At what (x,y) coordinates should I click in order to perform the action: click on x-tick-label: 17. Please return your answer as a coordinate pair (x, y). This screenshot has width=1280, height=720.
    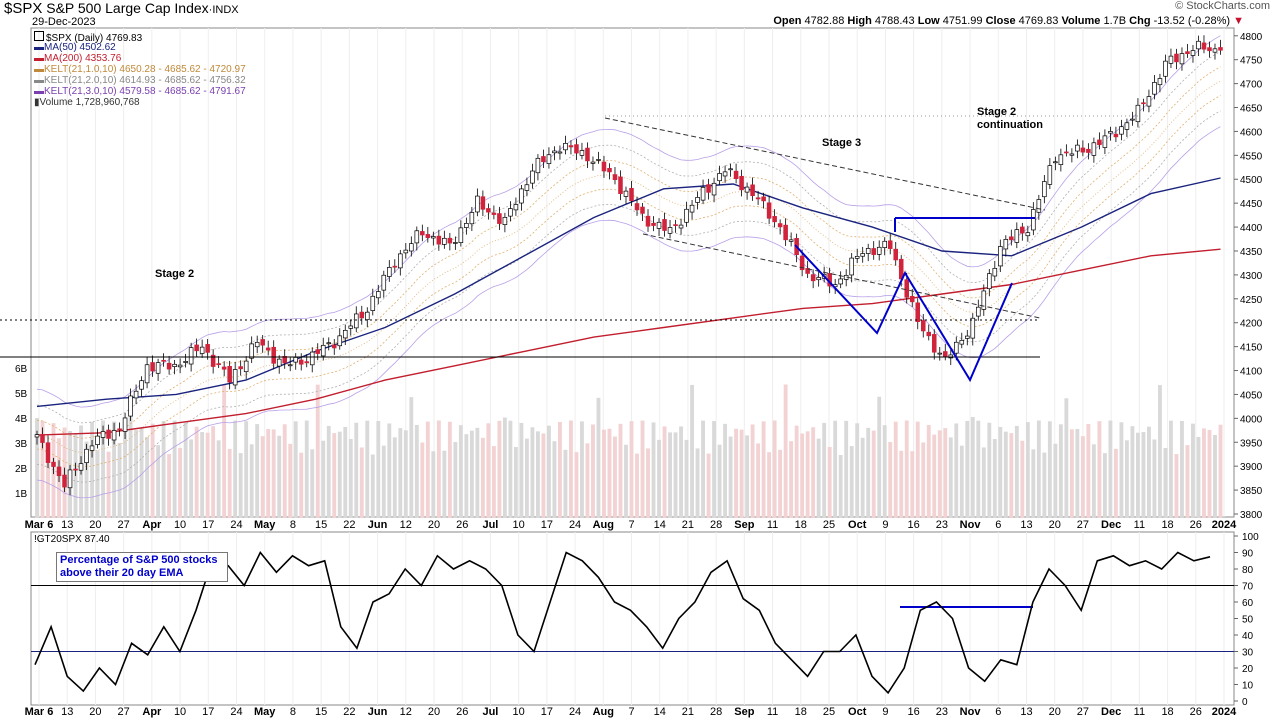
    Looking at the image, I should click on (547, 712).